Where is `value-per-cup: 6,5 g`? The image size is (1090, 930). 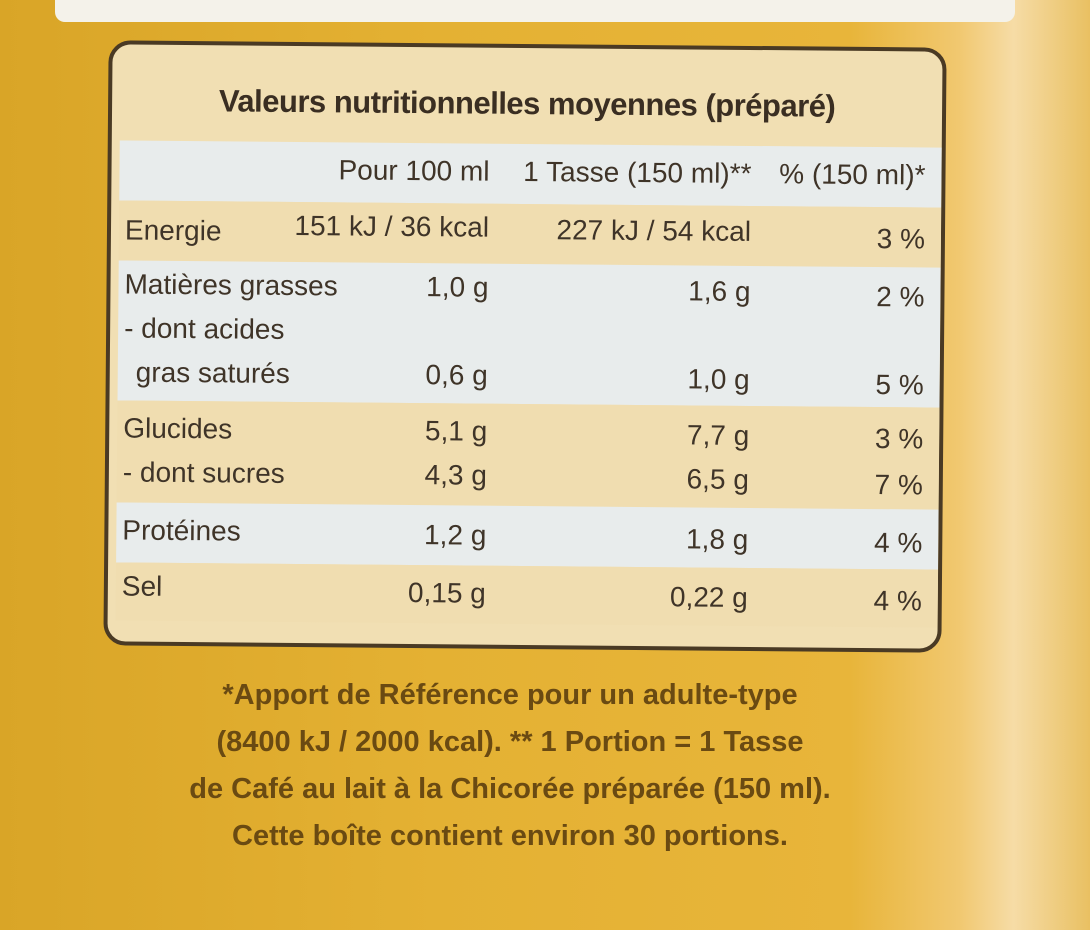 value-per-cup: 6,5 g is located at coordinates (717, 479).